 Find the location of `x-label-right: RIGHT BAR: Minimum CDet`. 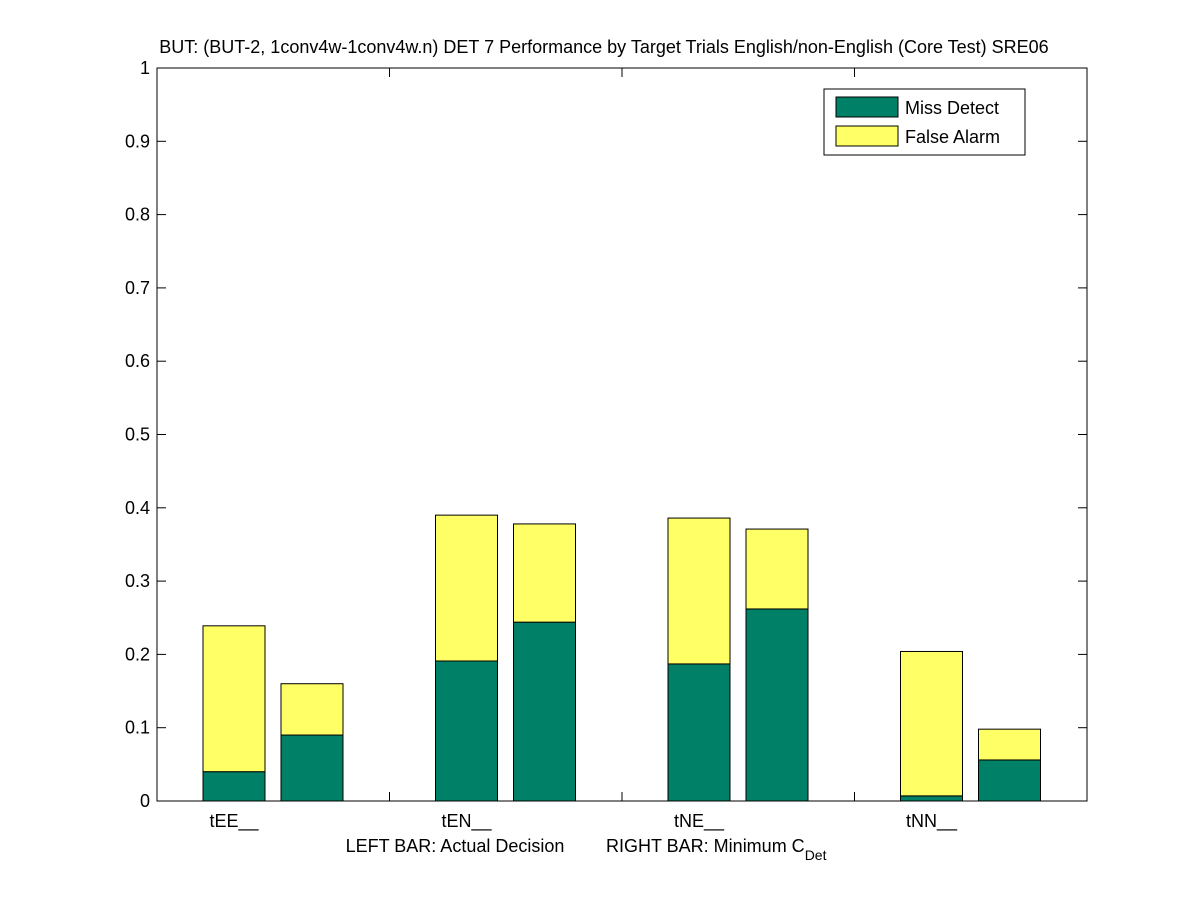

x-label-right: RIGHT BAR: Minimum CDet is located at coordinates (716, 849).